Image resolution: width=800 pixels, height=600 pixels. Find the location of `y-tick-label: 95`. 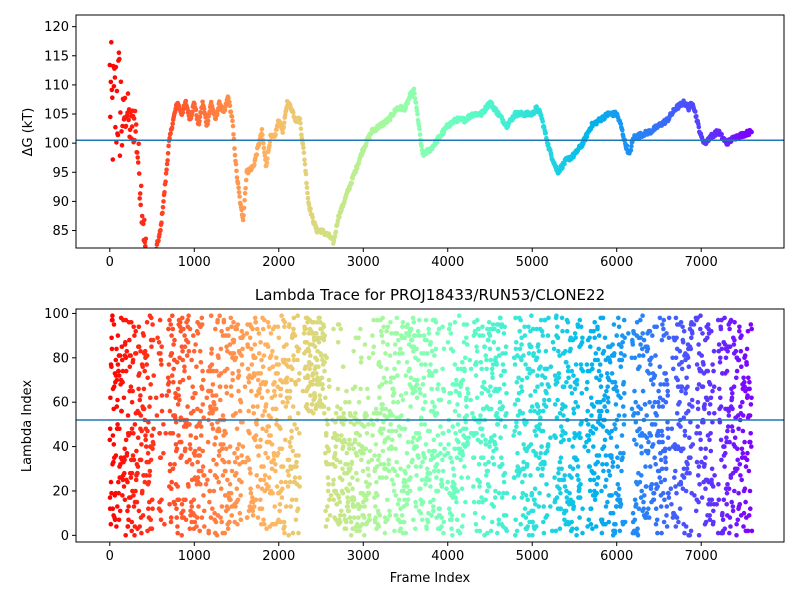

y-tick-label: 95 is located at coordinates (60, 173).